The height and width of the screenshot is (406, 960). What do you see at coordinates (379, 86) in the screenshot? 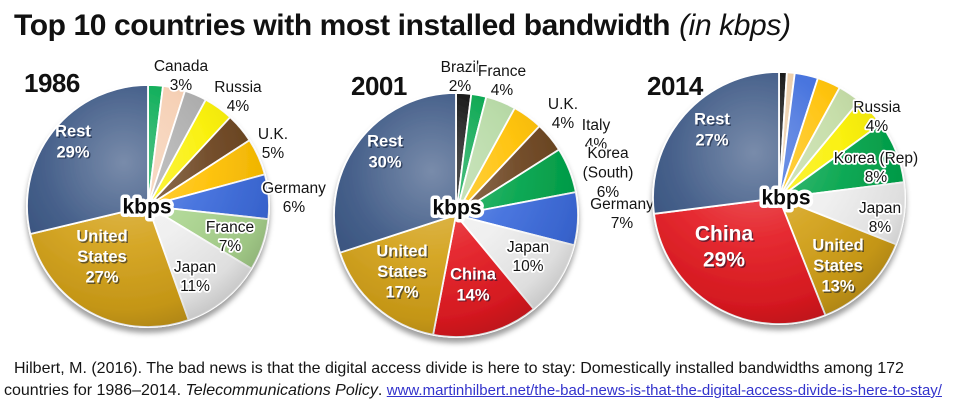
I see `year-label-2001: 2001` at bounding box center [379, 86].